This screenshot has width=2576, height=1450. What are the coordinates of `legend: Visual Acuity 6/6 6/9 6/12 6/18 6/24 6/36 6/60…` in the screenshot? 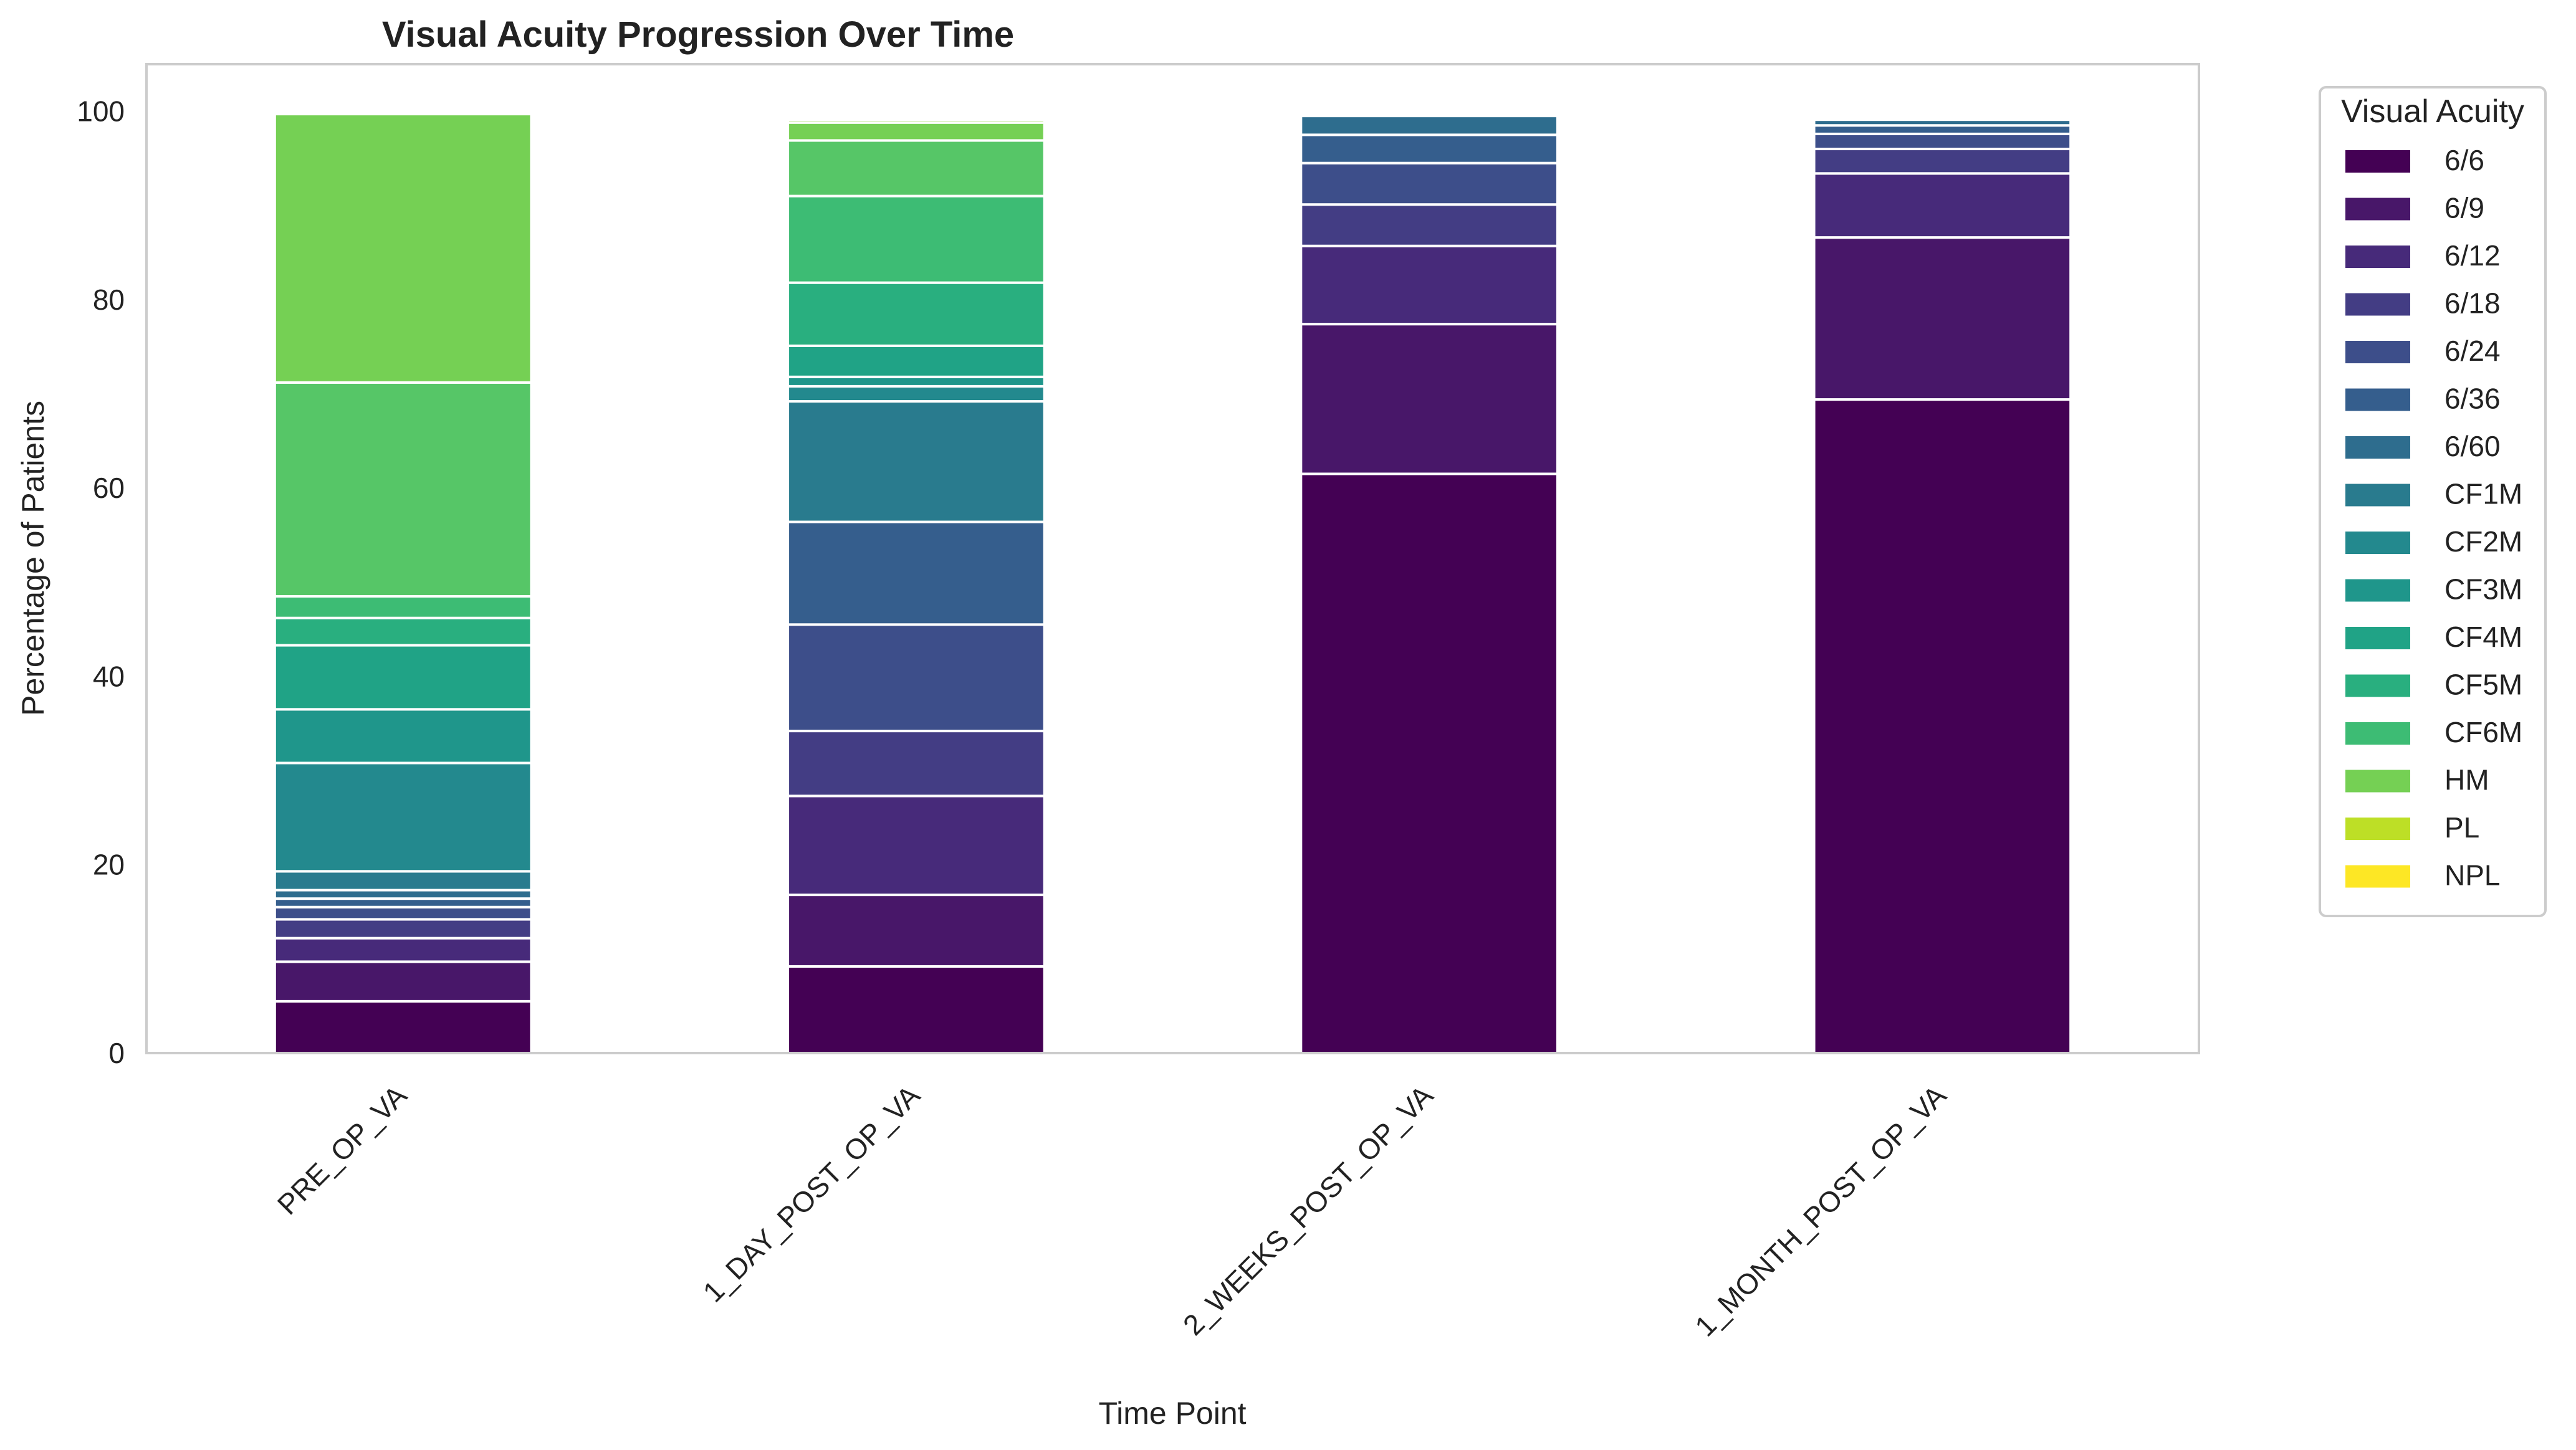 It's located at (2433, 501).